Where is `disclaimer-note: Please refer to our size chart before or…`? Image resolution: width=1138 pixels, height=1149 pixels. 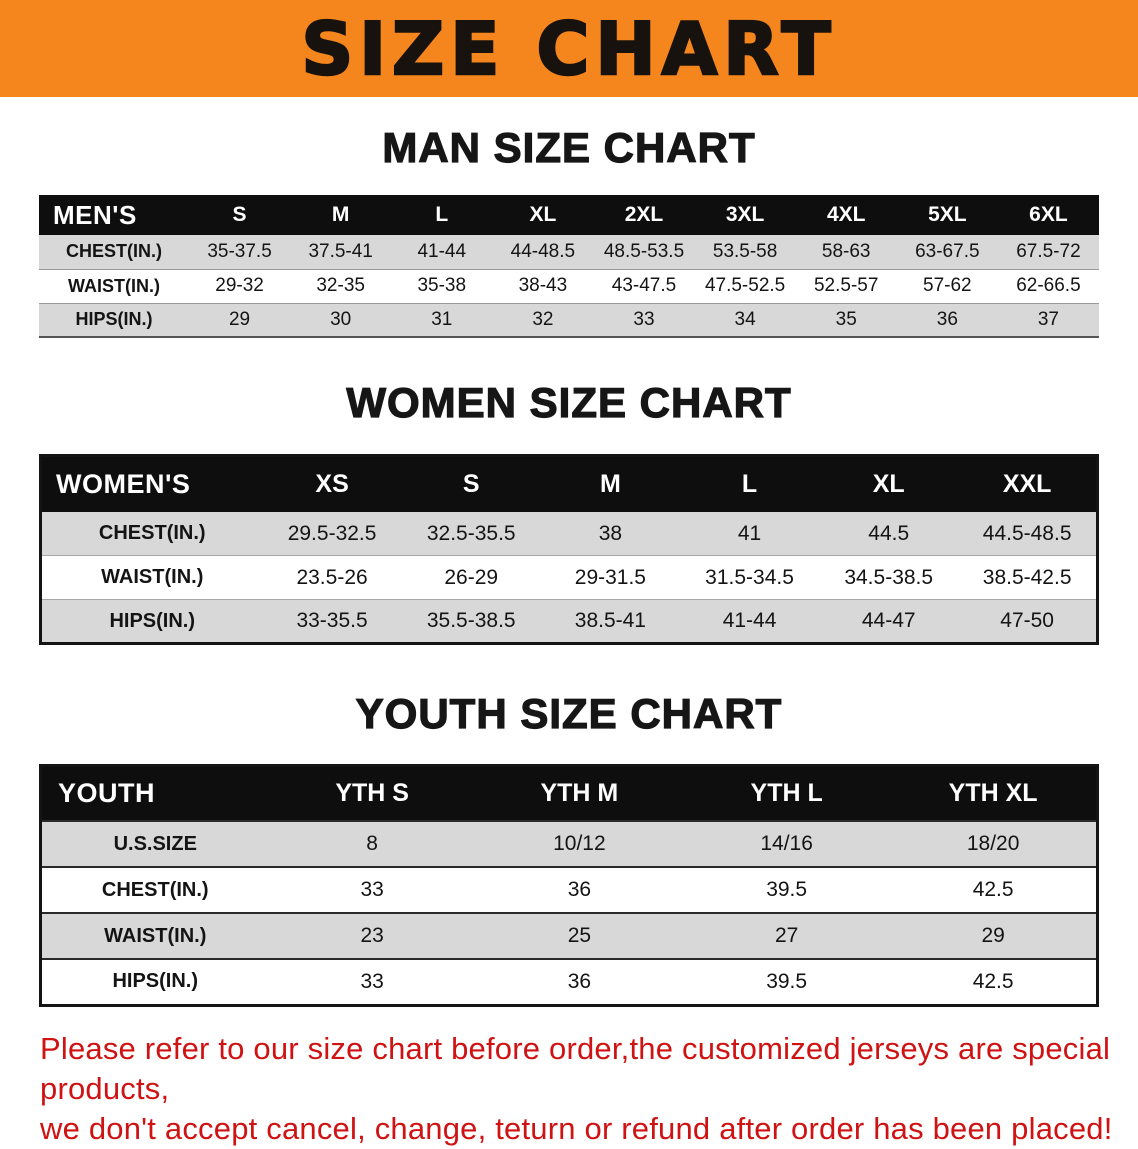 disclaimer-note: Please refer to our size chart before or… is located at coordinates (579, 1089).